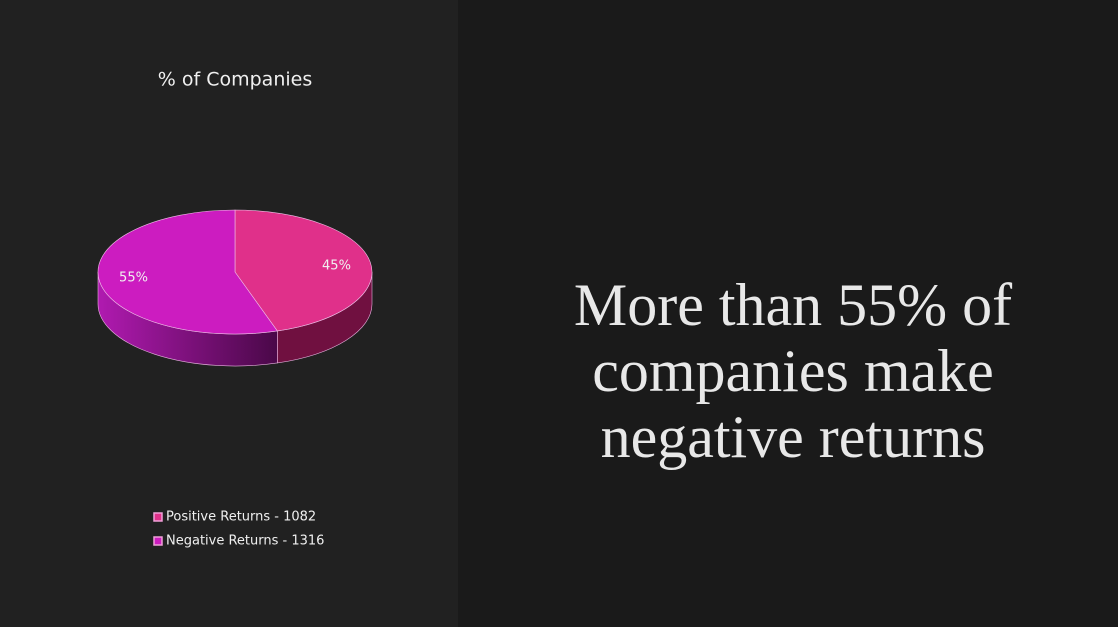 The image size is (1118, 627). I want to click on data-label: 55%, so click(133, 277).